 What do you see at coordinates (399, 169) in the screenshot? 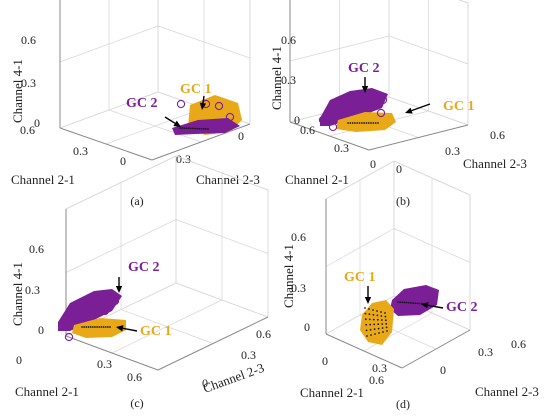
I see `y-tick-label: 0` at bounding box center [399, 169].